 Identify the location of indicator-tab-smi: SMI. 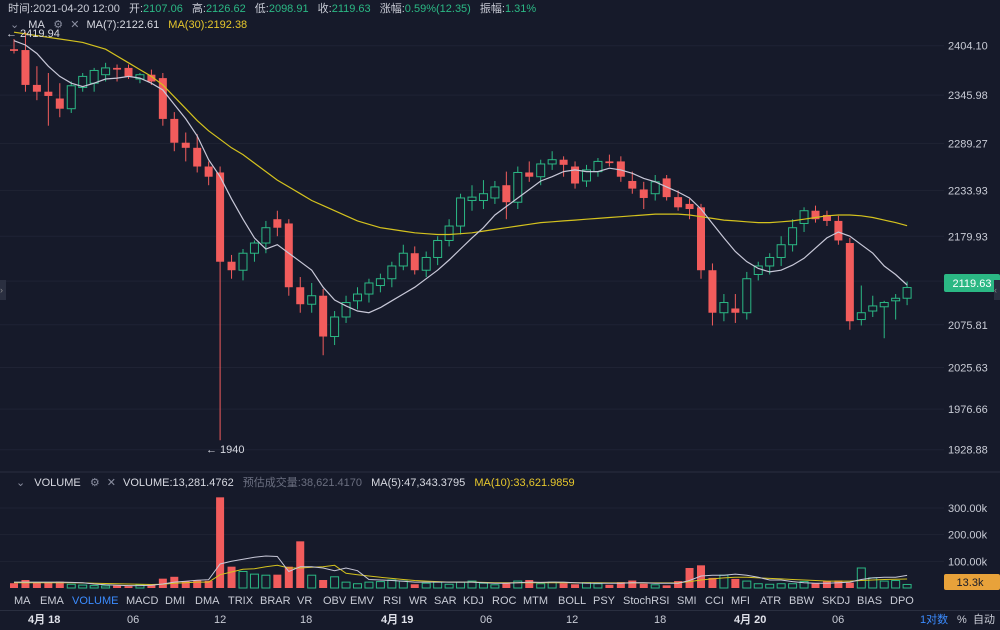
(687, 601).